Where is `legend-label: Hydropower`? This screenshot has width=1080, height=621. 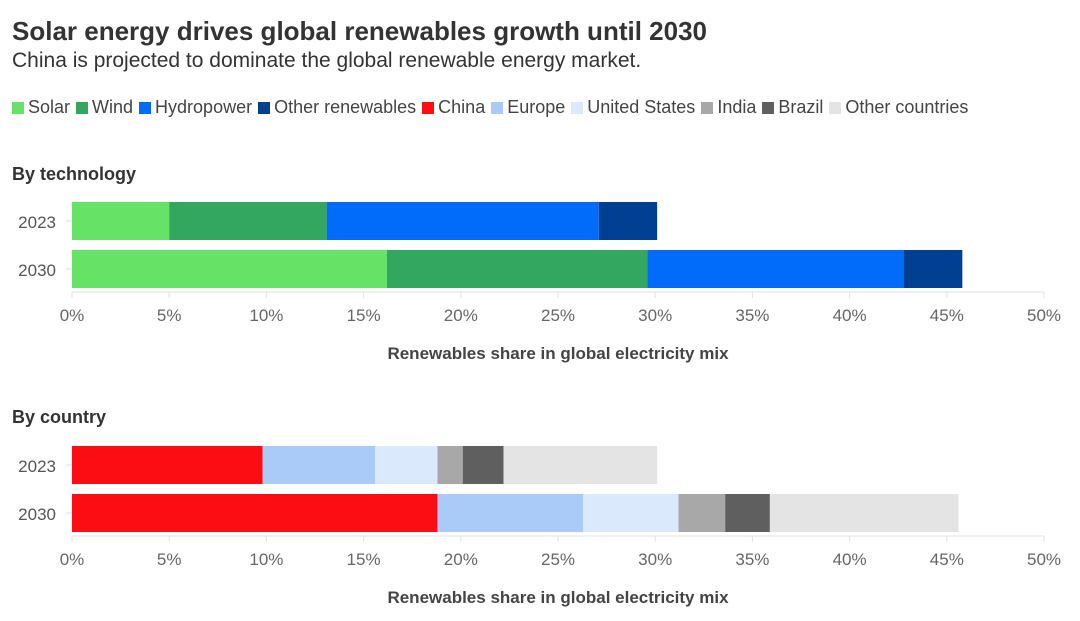 legend-label: Hydropower is located at coordinates (204, 107).